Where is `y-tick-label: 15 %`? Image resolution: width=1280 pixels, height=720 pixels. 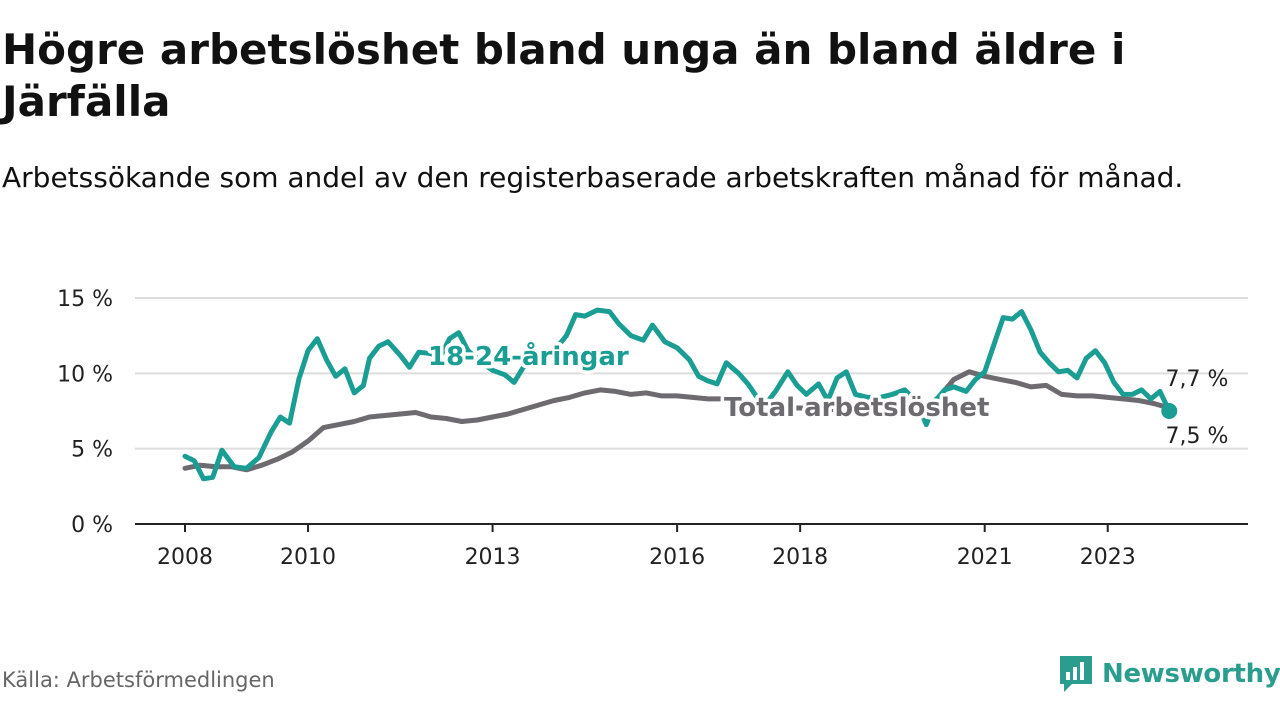
y-tick-label: 15 % is located at coordinates (85, 299).